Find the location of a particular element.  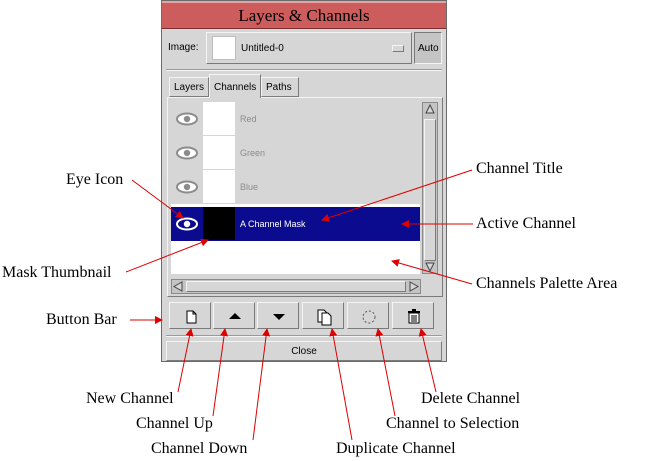

annotation-active-channel: Active Channel is located at coordinates (526, 223).